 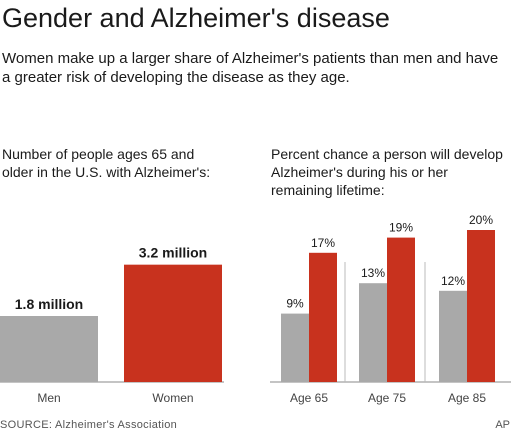 I want to click on category-label-women: Women, so click(x=172, y=398).